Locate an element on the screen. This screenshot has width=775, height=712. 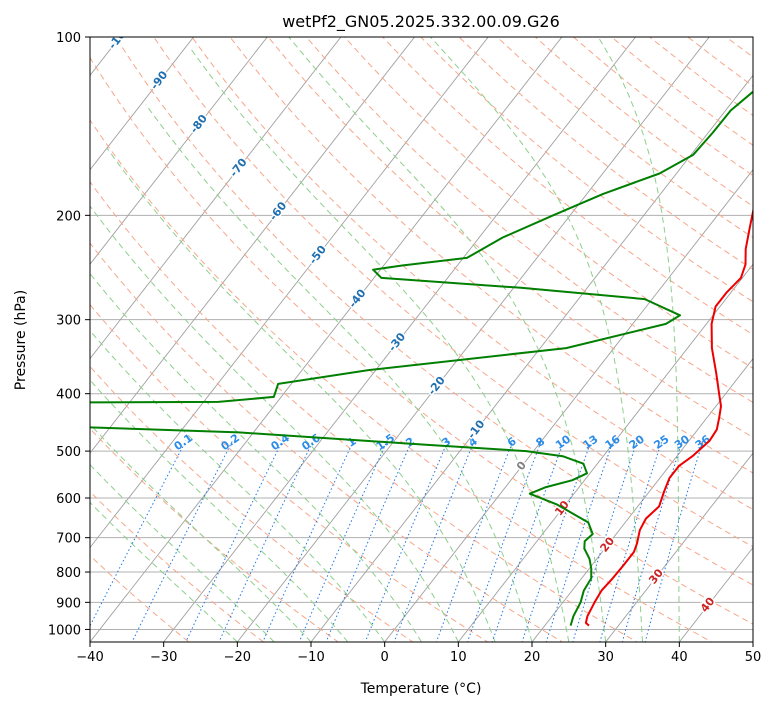
y-tick-label: 900 is located at coordinates (68, 603).